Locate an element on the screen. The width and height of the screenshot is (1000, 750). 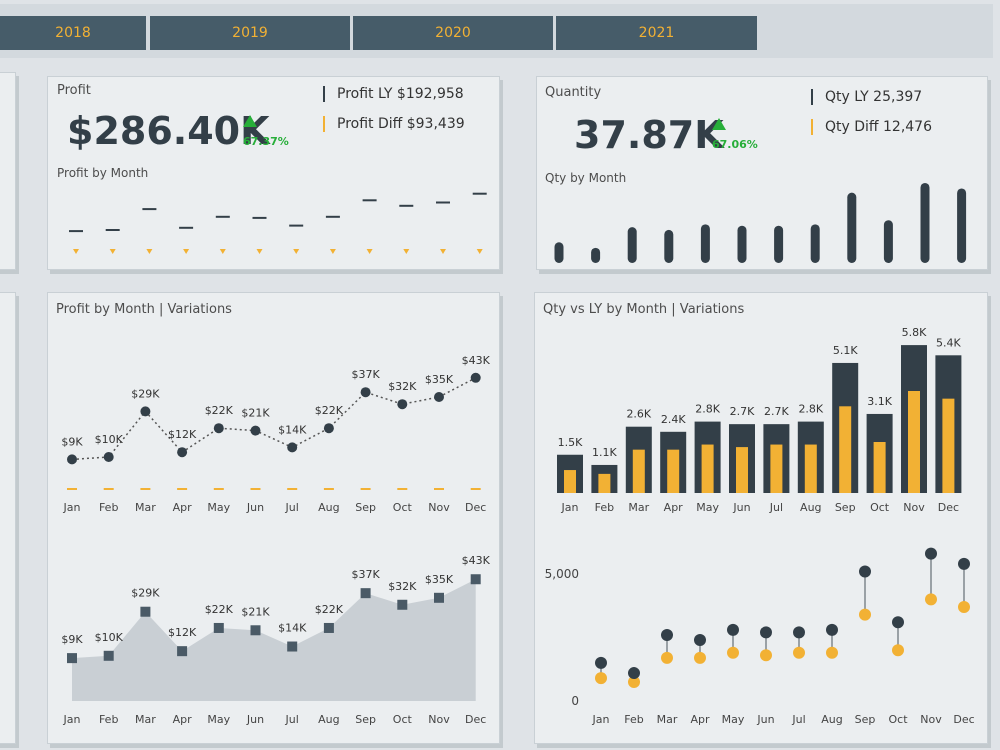
qty-ly-bar-apr is located at coordinates (673, 471).